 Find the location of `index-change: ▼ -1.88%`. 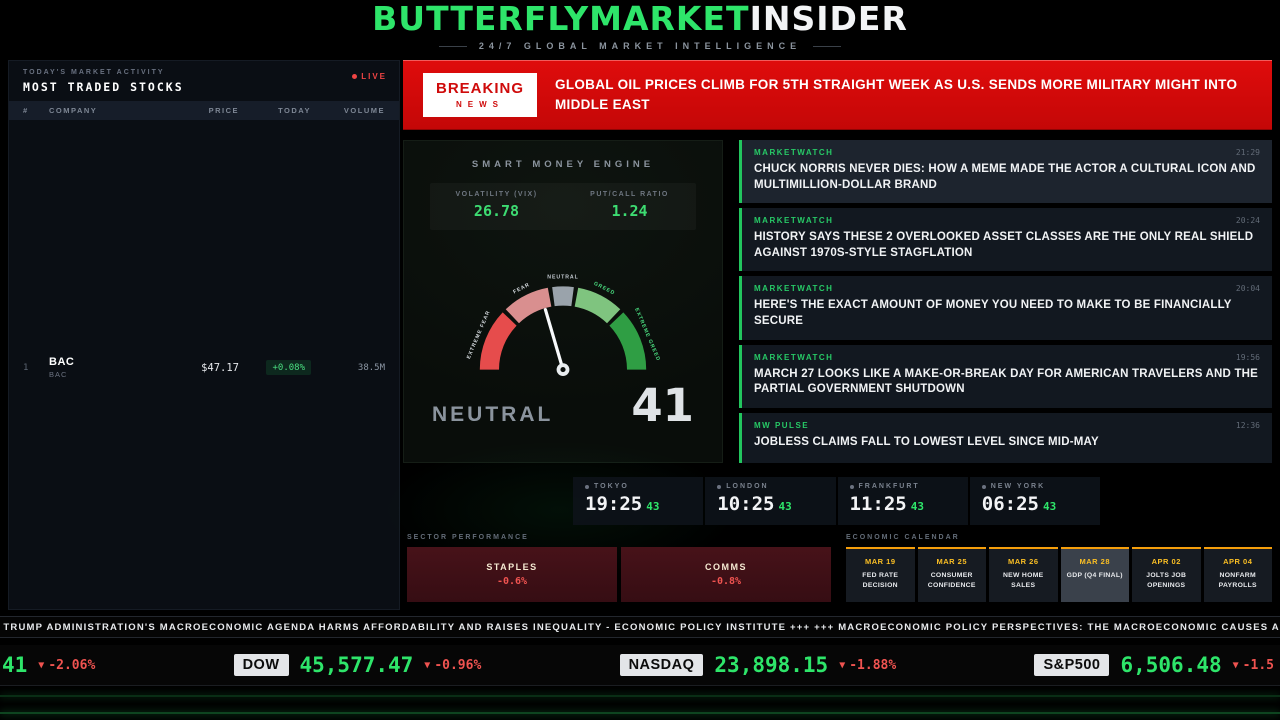

index-change: ▼ -1.88% is located at coordinates (867, 665).